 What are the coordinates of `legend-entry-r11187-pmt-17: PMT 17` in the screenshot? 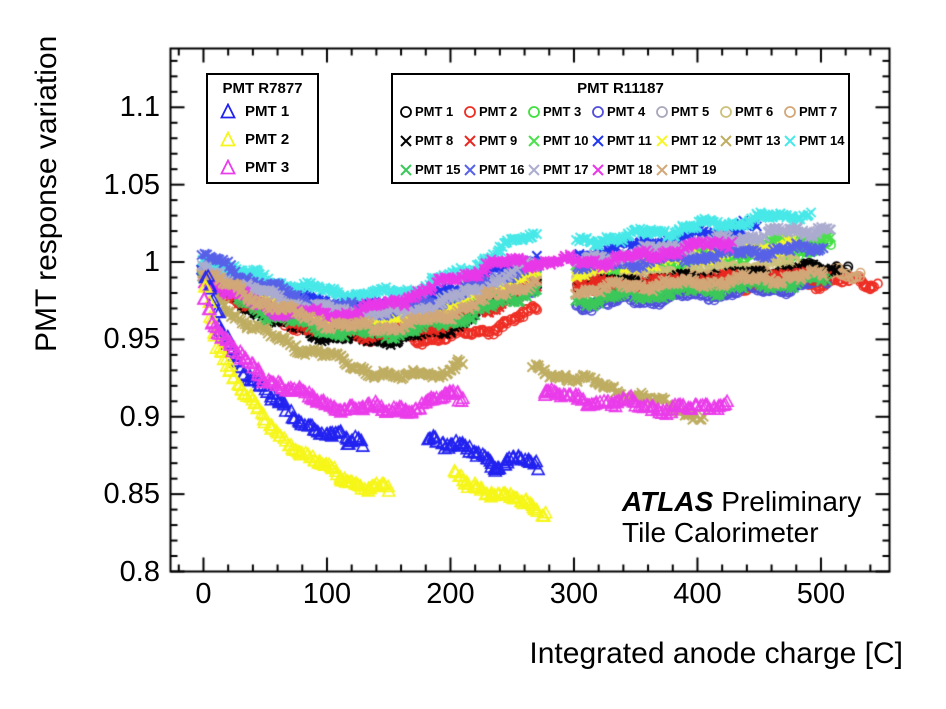 It's located at (559, 169).